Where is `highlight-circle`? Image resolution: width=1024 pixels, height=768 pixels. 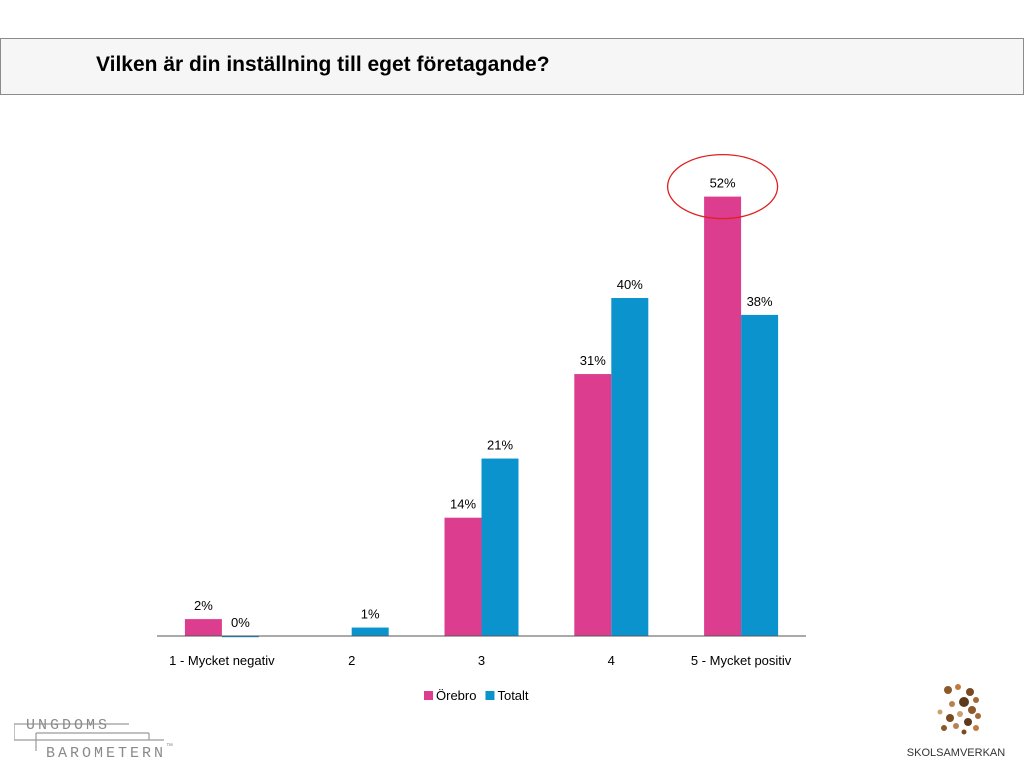 highlight-circle is located at coordinates (722, 186).